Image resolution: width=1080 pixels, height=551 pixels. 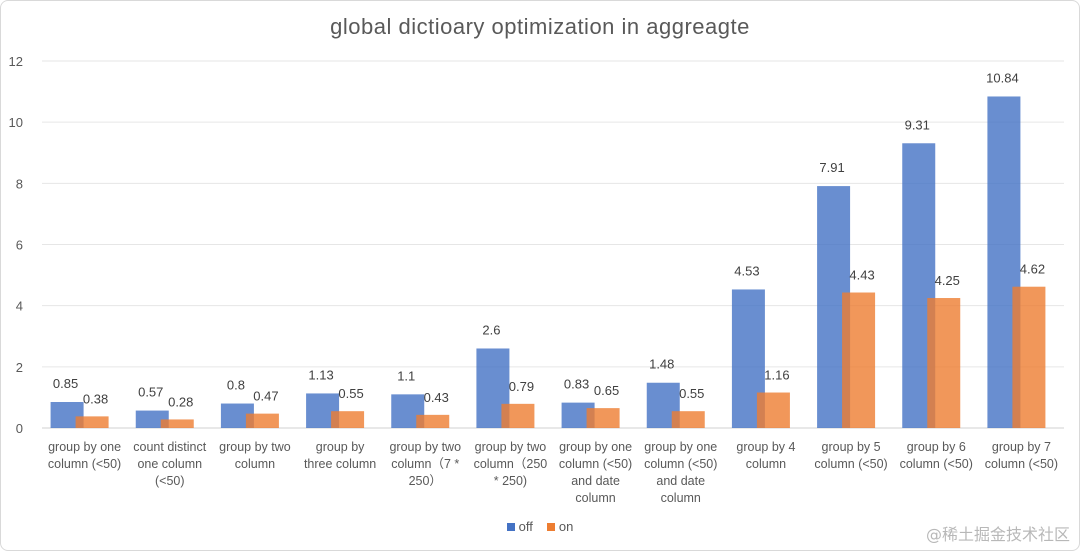 What do you see at coordinates (425, 481) in the screenshot?
I see `x-tick-label: 250）` at bounding box center [425, 481].